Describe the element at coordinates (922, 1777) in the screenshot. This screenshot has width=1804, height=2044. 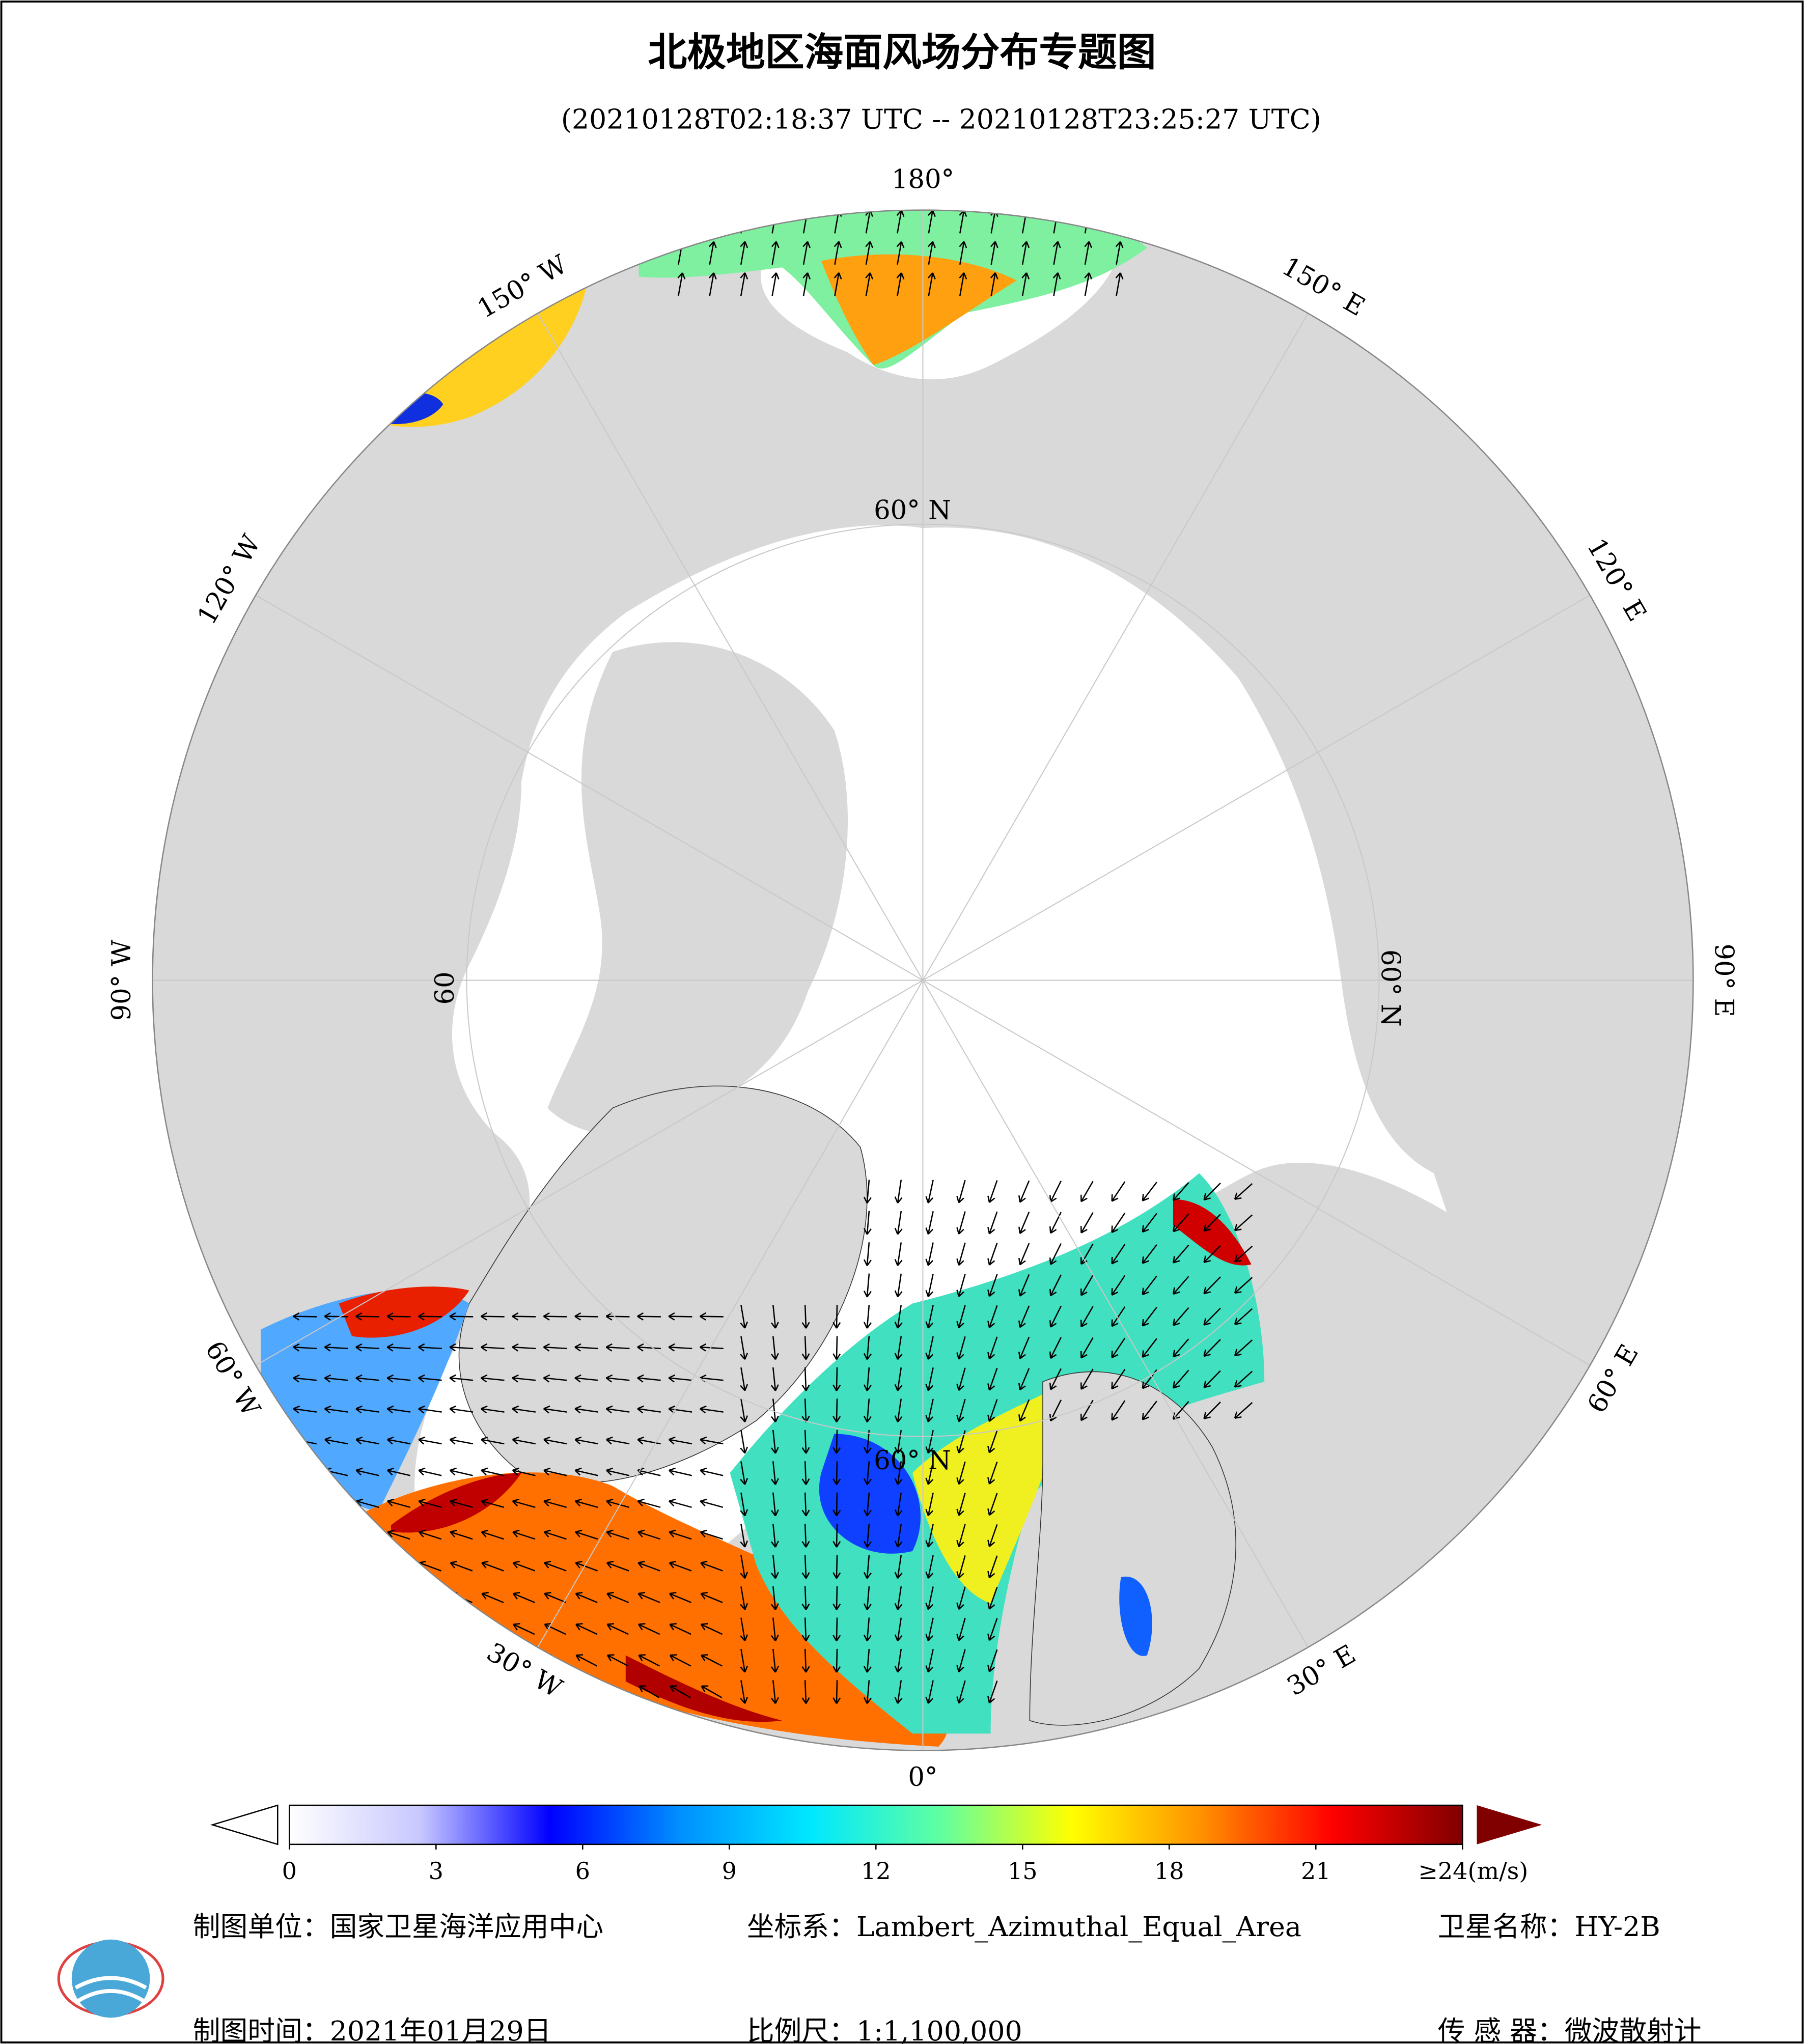
I see `longitude-label: 0°` at that location.